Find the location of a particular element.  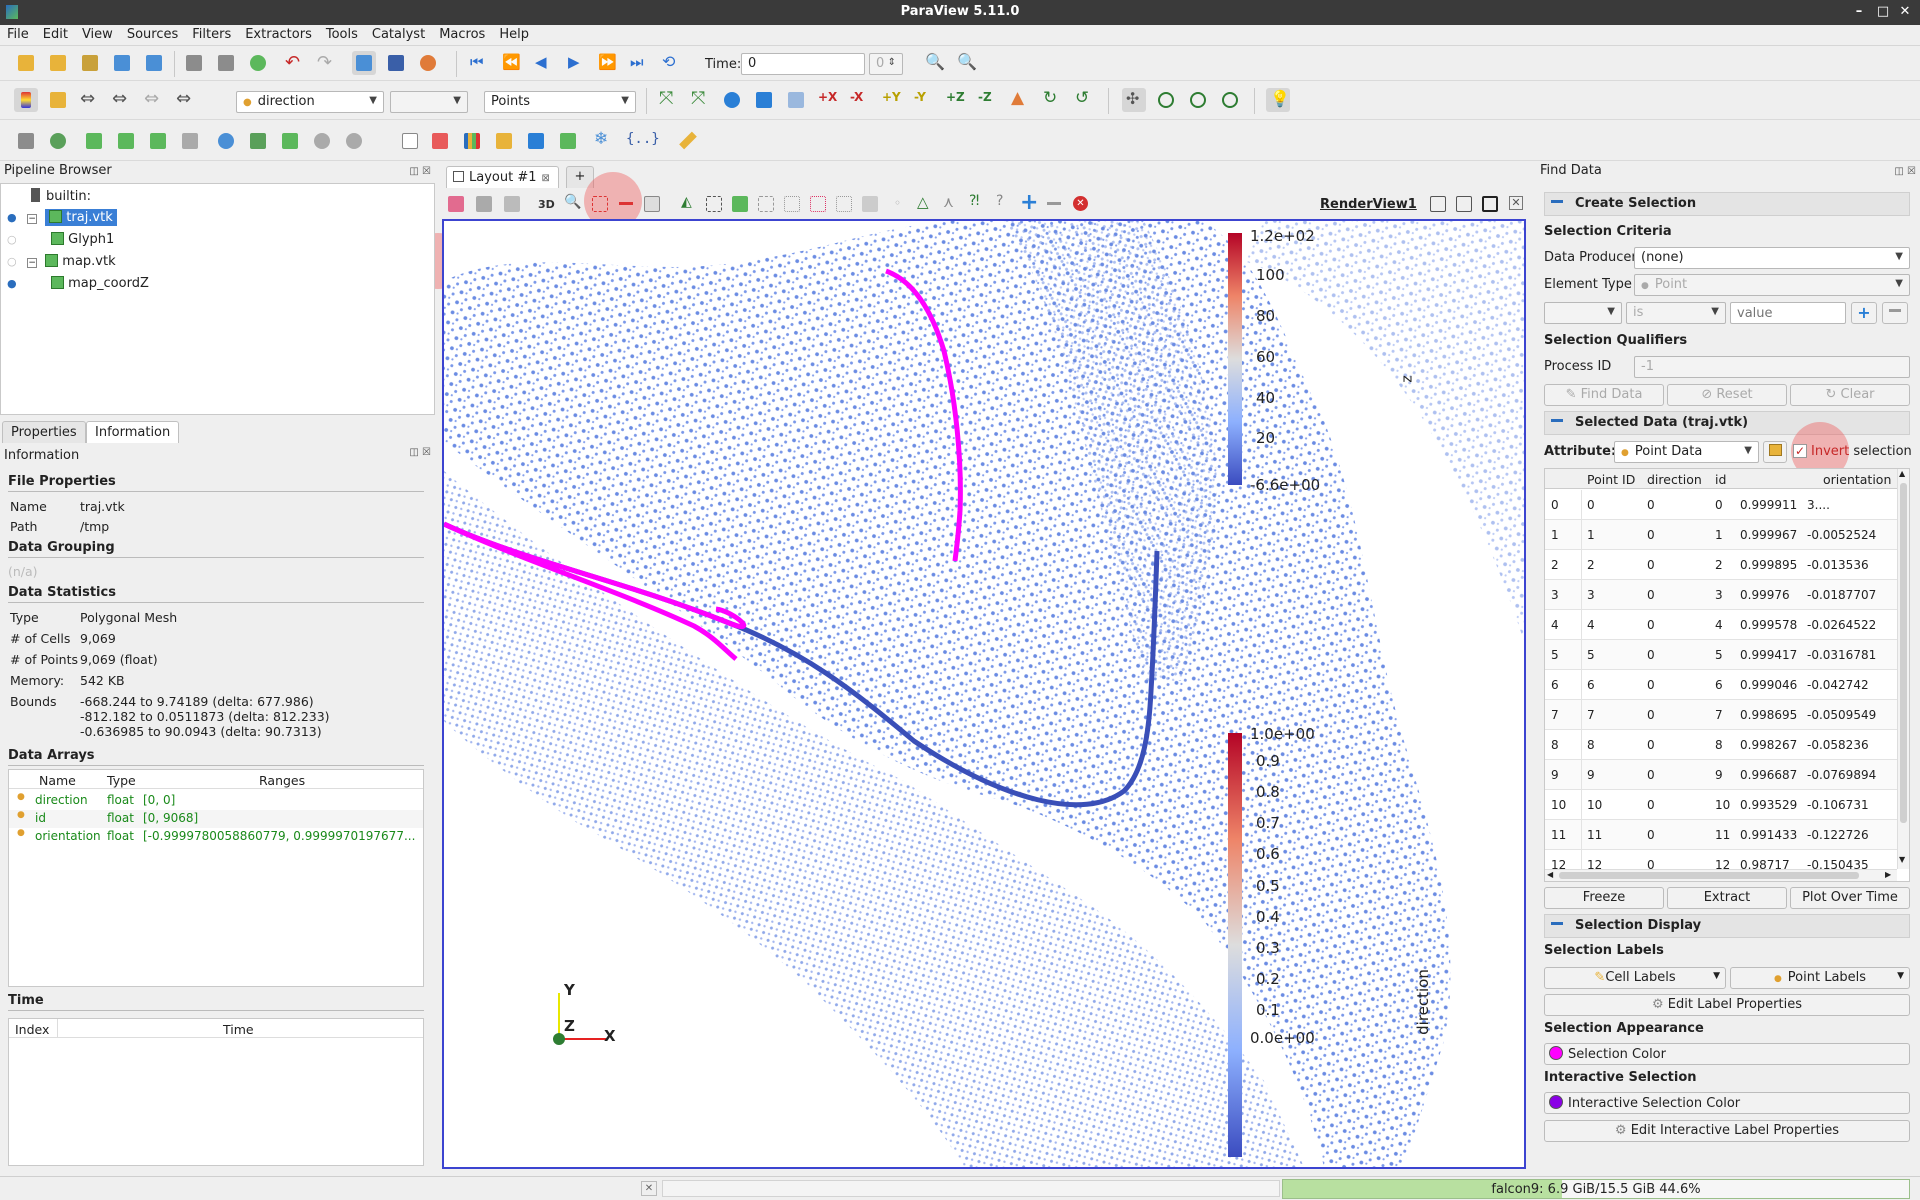

status-close-icon: ✕ is located at coordinates (649, 1188).